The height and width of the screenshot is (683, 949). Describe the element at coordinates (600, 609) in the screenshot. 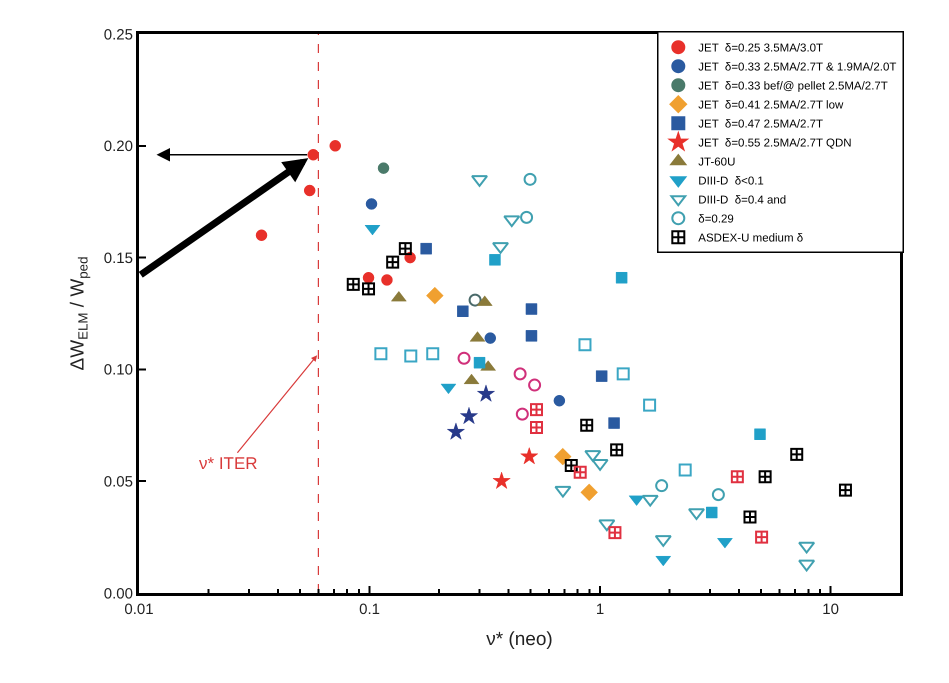

I see `x-tick-label: 1` at that location.